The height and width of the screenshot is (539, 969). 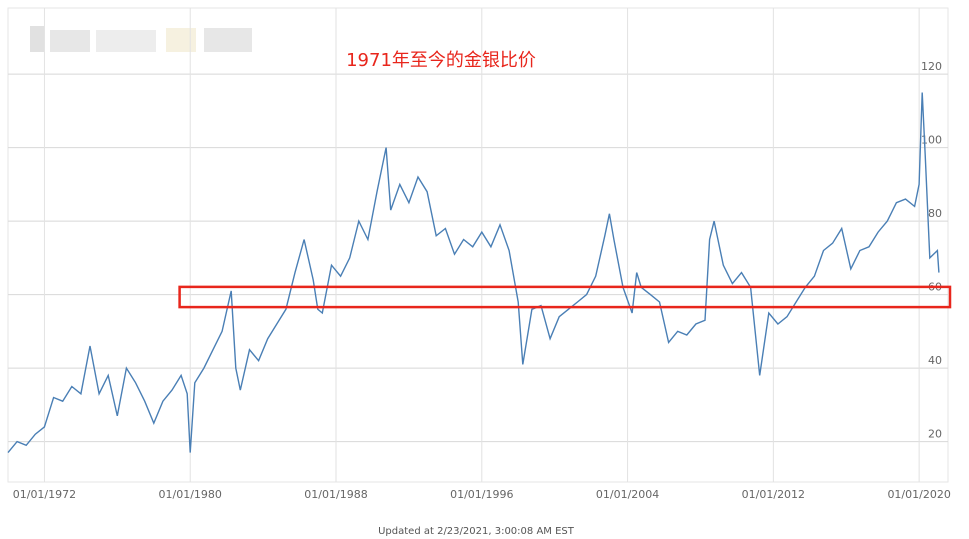 What do you see at coordinates (335, 494) in the screenshot?
I see `x-tick-label: 01/01/1988` at bounding box center [335, 494].